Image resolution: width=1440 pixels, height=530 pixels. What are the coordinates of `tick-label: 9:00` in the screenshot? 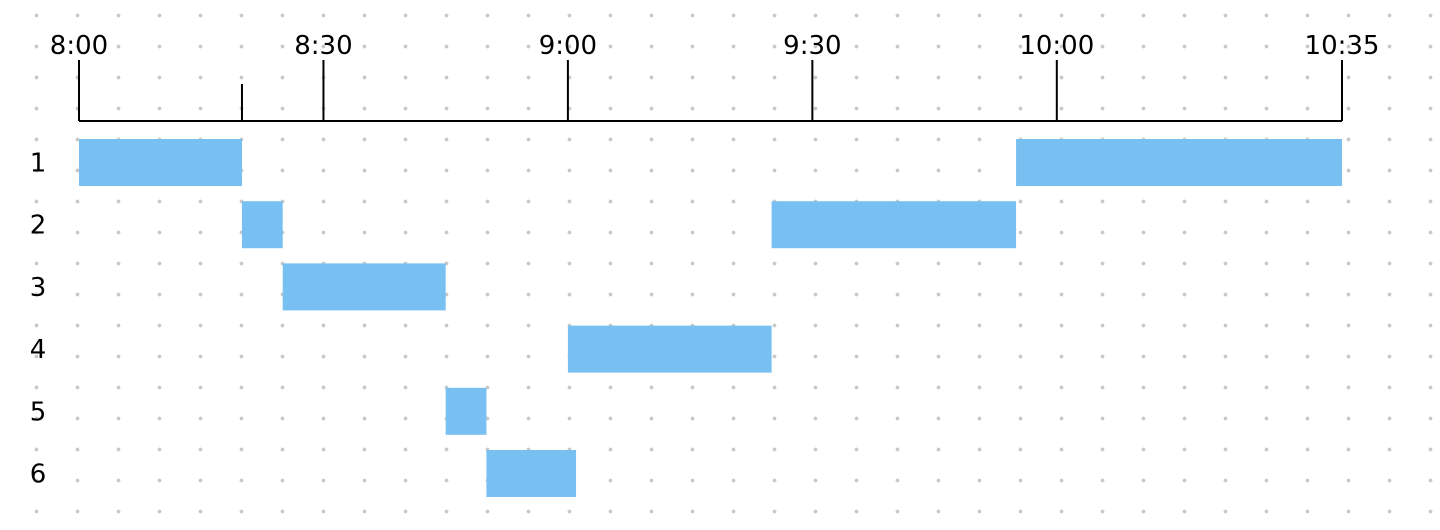 It's located at (568, 46).